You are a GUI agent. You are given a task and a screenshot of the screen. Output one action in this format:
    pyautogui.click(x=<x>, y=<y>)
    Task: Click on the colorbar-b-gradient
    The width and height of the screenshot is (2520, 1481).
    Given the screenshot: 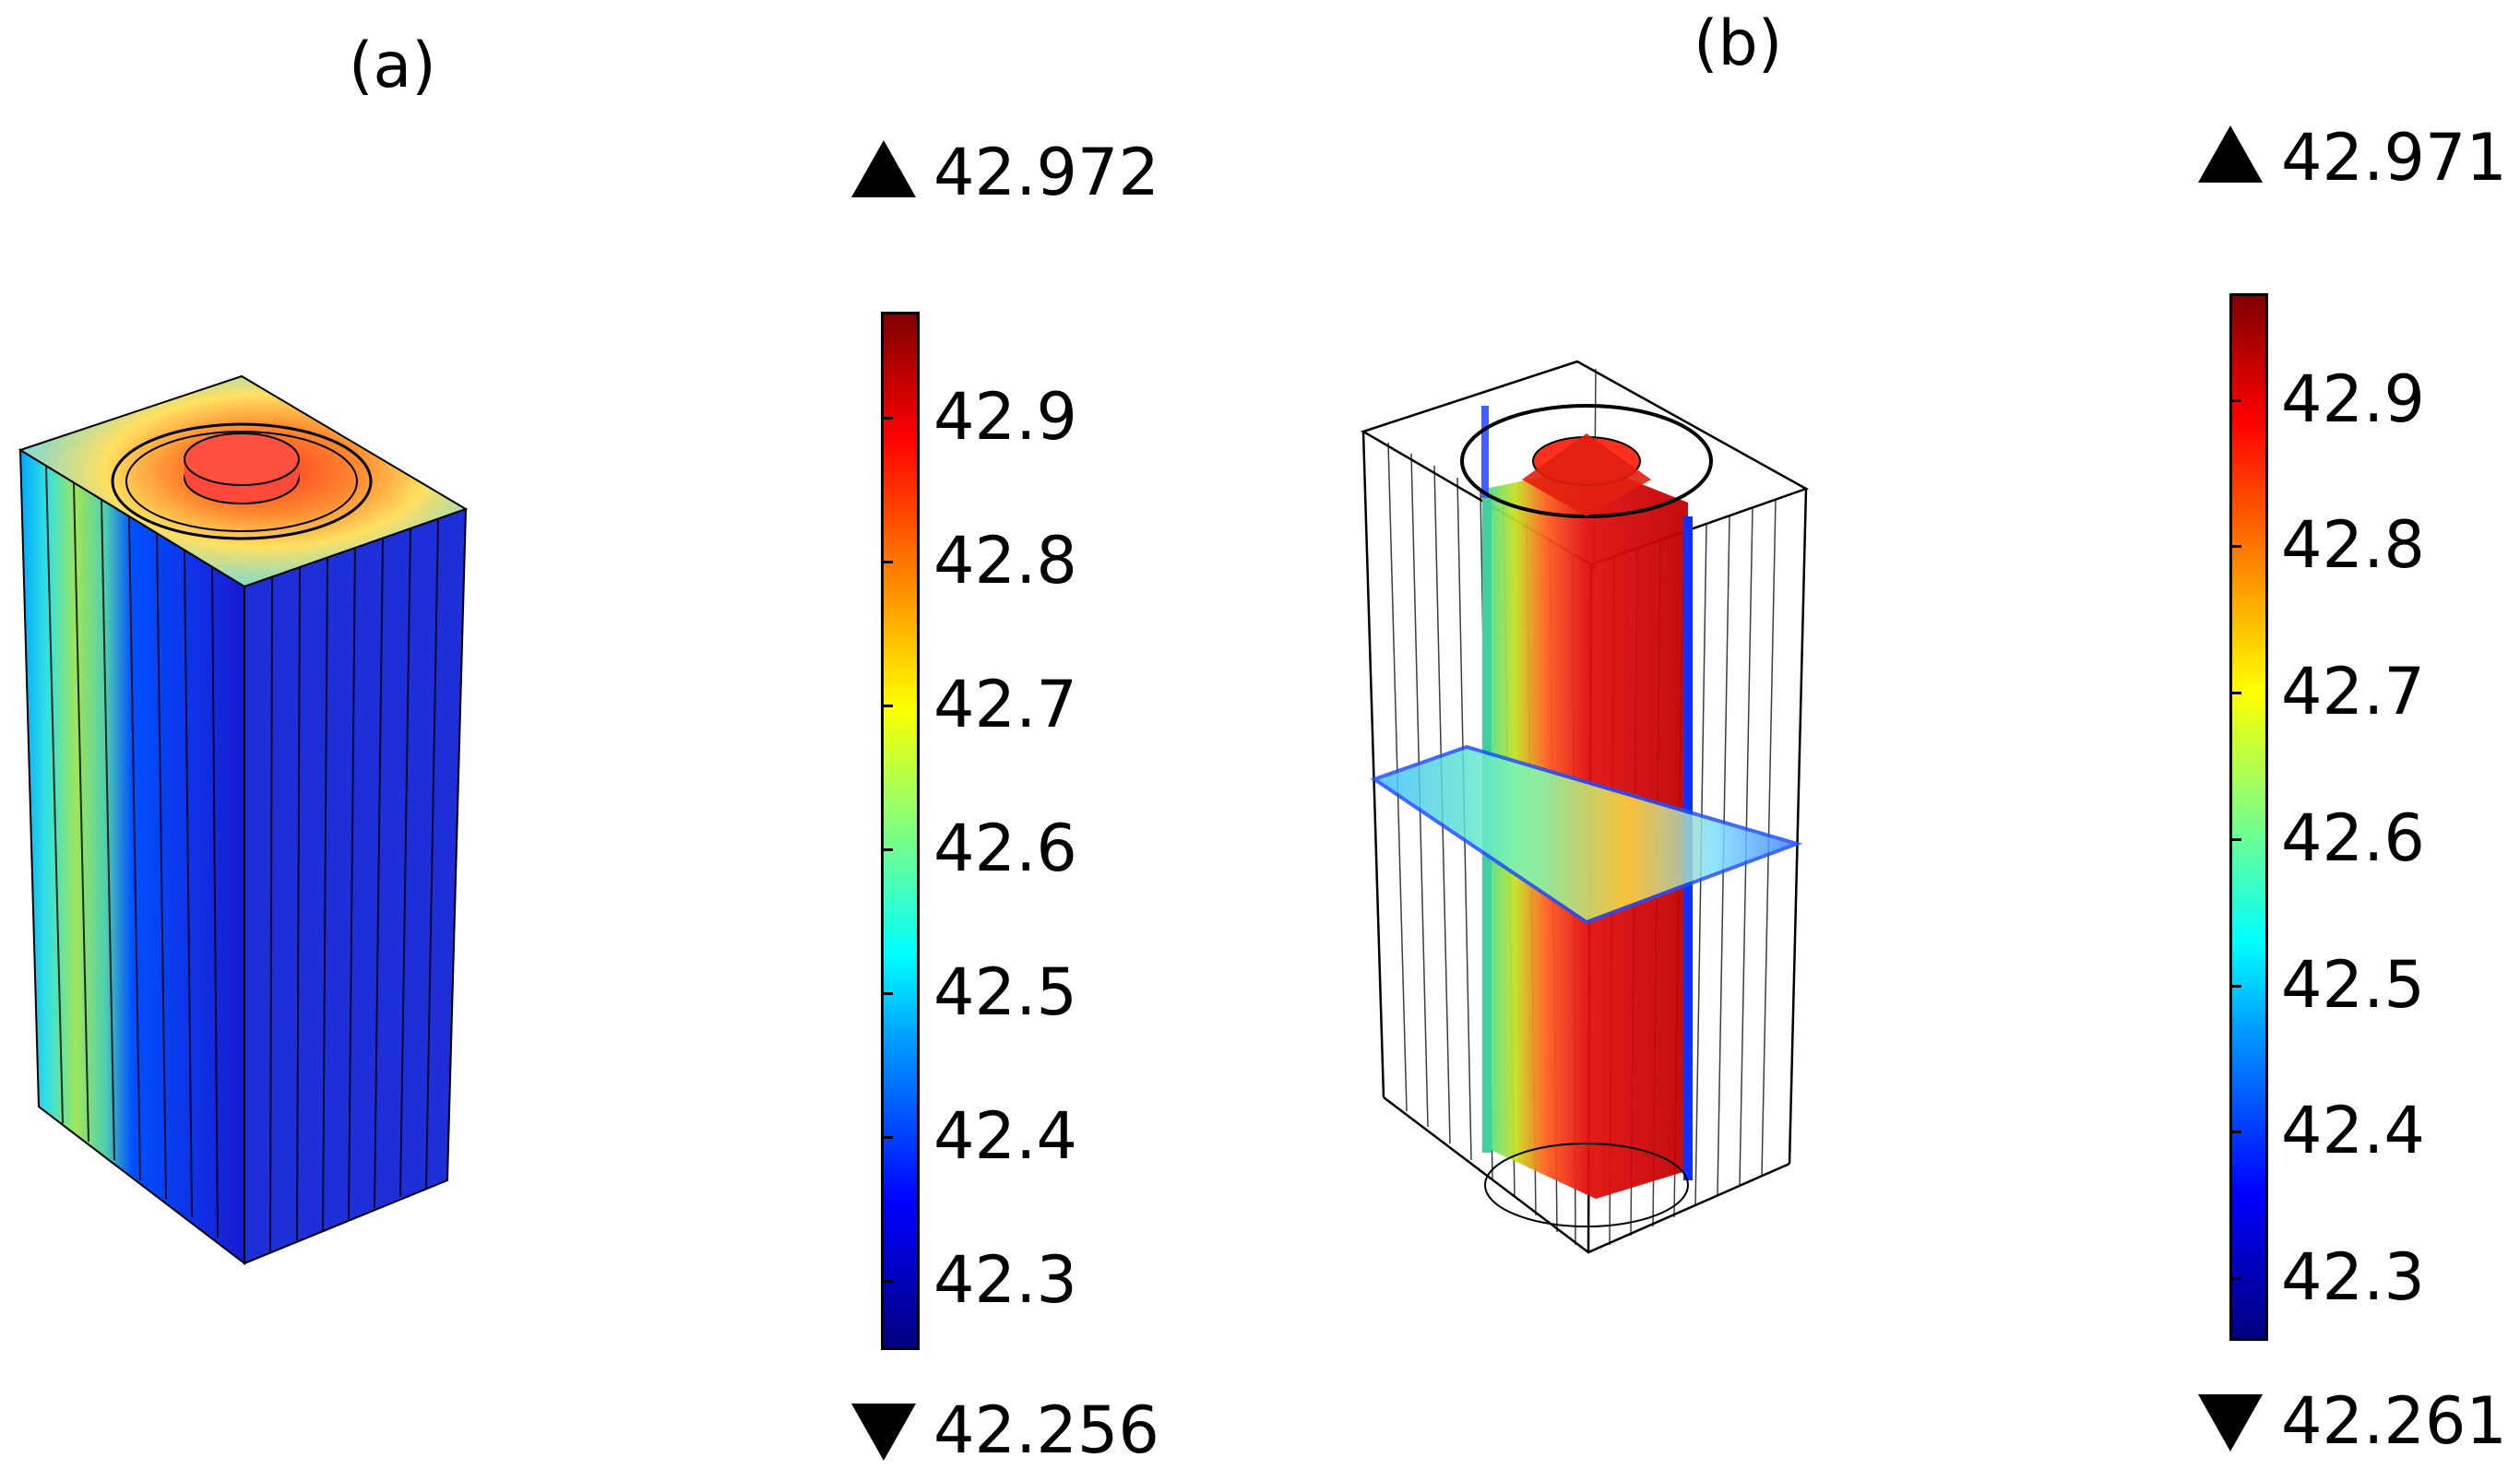 What is the action you would take?
    pyautogui.click(x=2248, y=817)
    